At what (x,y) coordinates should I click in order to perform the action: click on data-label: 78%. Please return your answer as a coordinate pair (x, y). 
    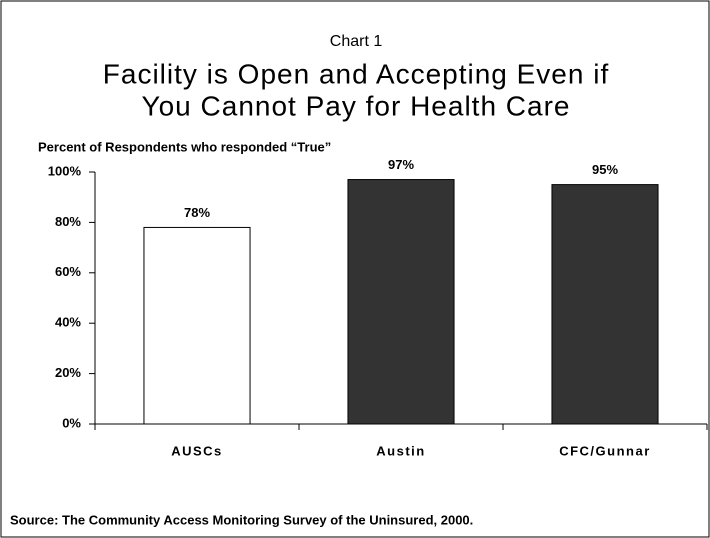
    Looking at the image, I should click on (197, 212).